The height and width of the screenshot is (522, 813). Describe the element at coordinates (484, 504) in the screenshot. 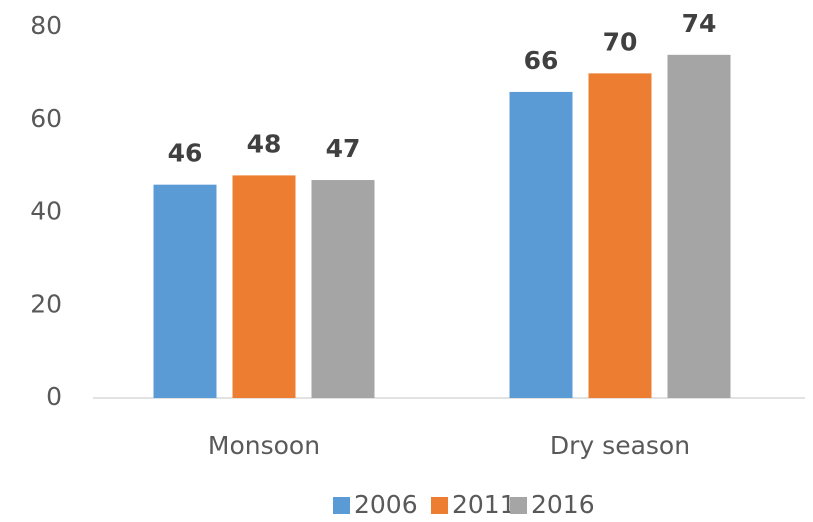

I see `legend-label: 2011` at that location.